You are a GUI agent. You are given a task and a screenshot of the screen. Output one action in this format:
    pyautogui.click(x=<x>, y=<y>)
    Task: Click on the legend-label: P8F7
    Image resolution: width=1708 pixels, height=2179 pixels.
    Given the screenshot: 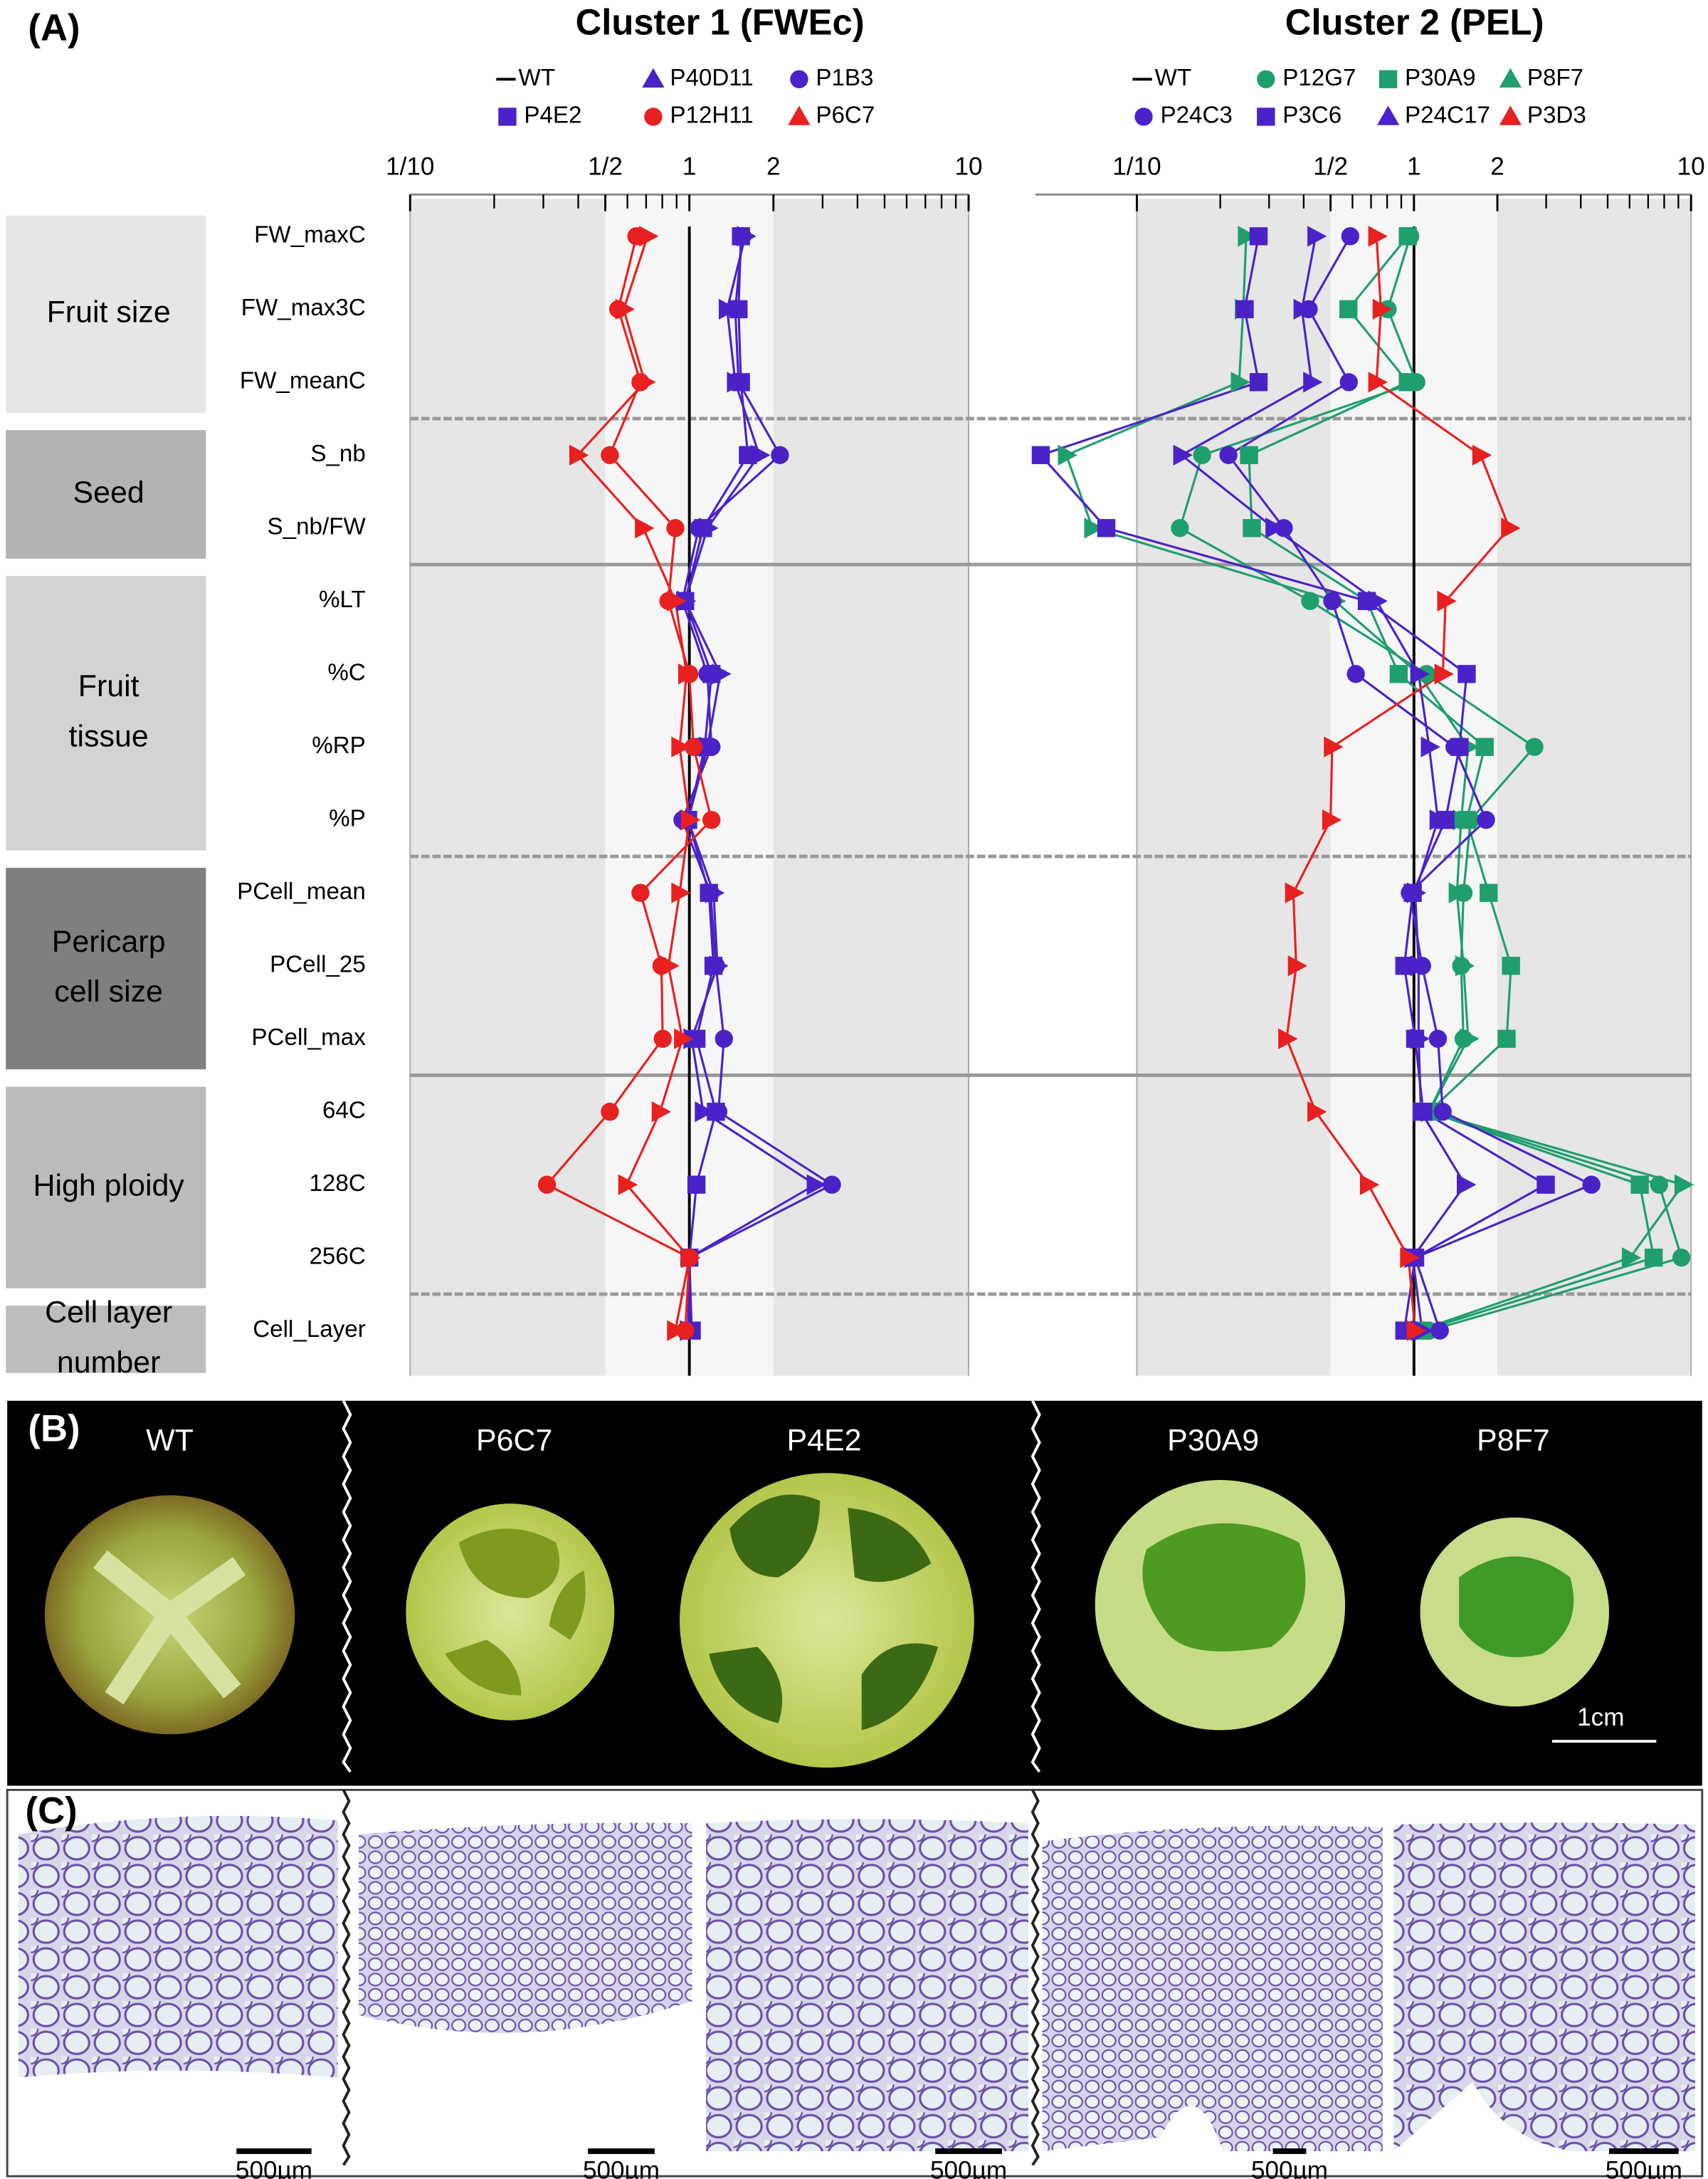 What is the action you would take?
    pyautogui.click(x=1555, y=78)
    